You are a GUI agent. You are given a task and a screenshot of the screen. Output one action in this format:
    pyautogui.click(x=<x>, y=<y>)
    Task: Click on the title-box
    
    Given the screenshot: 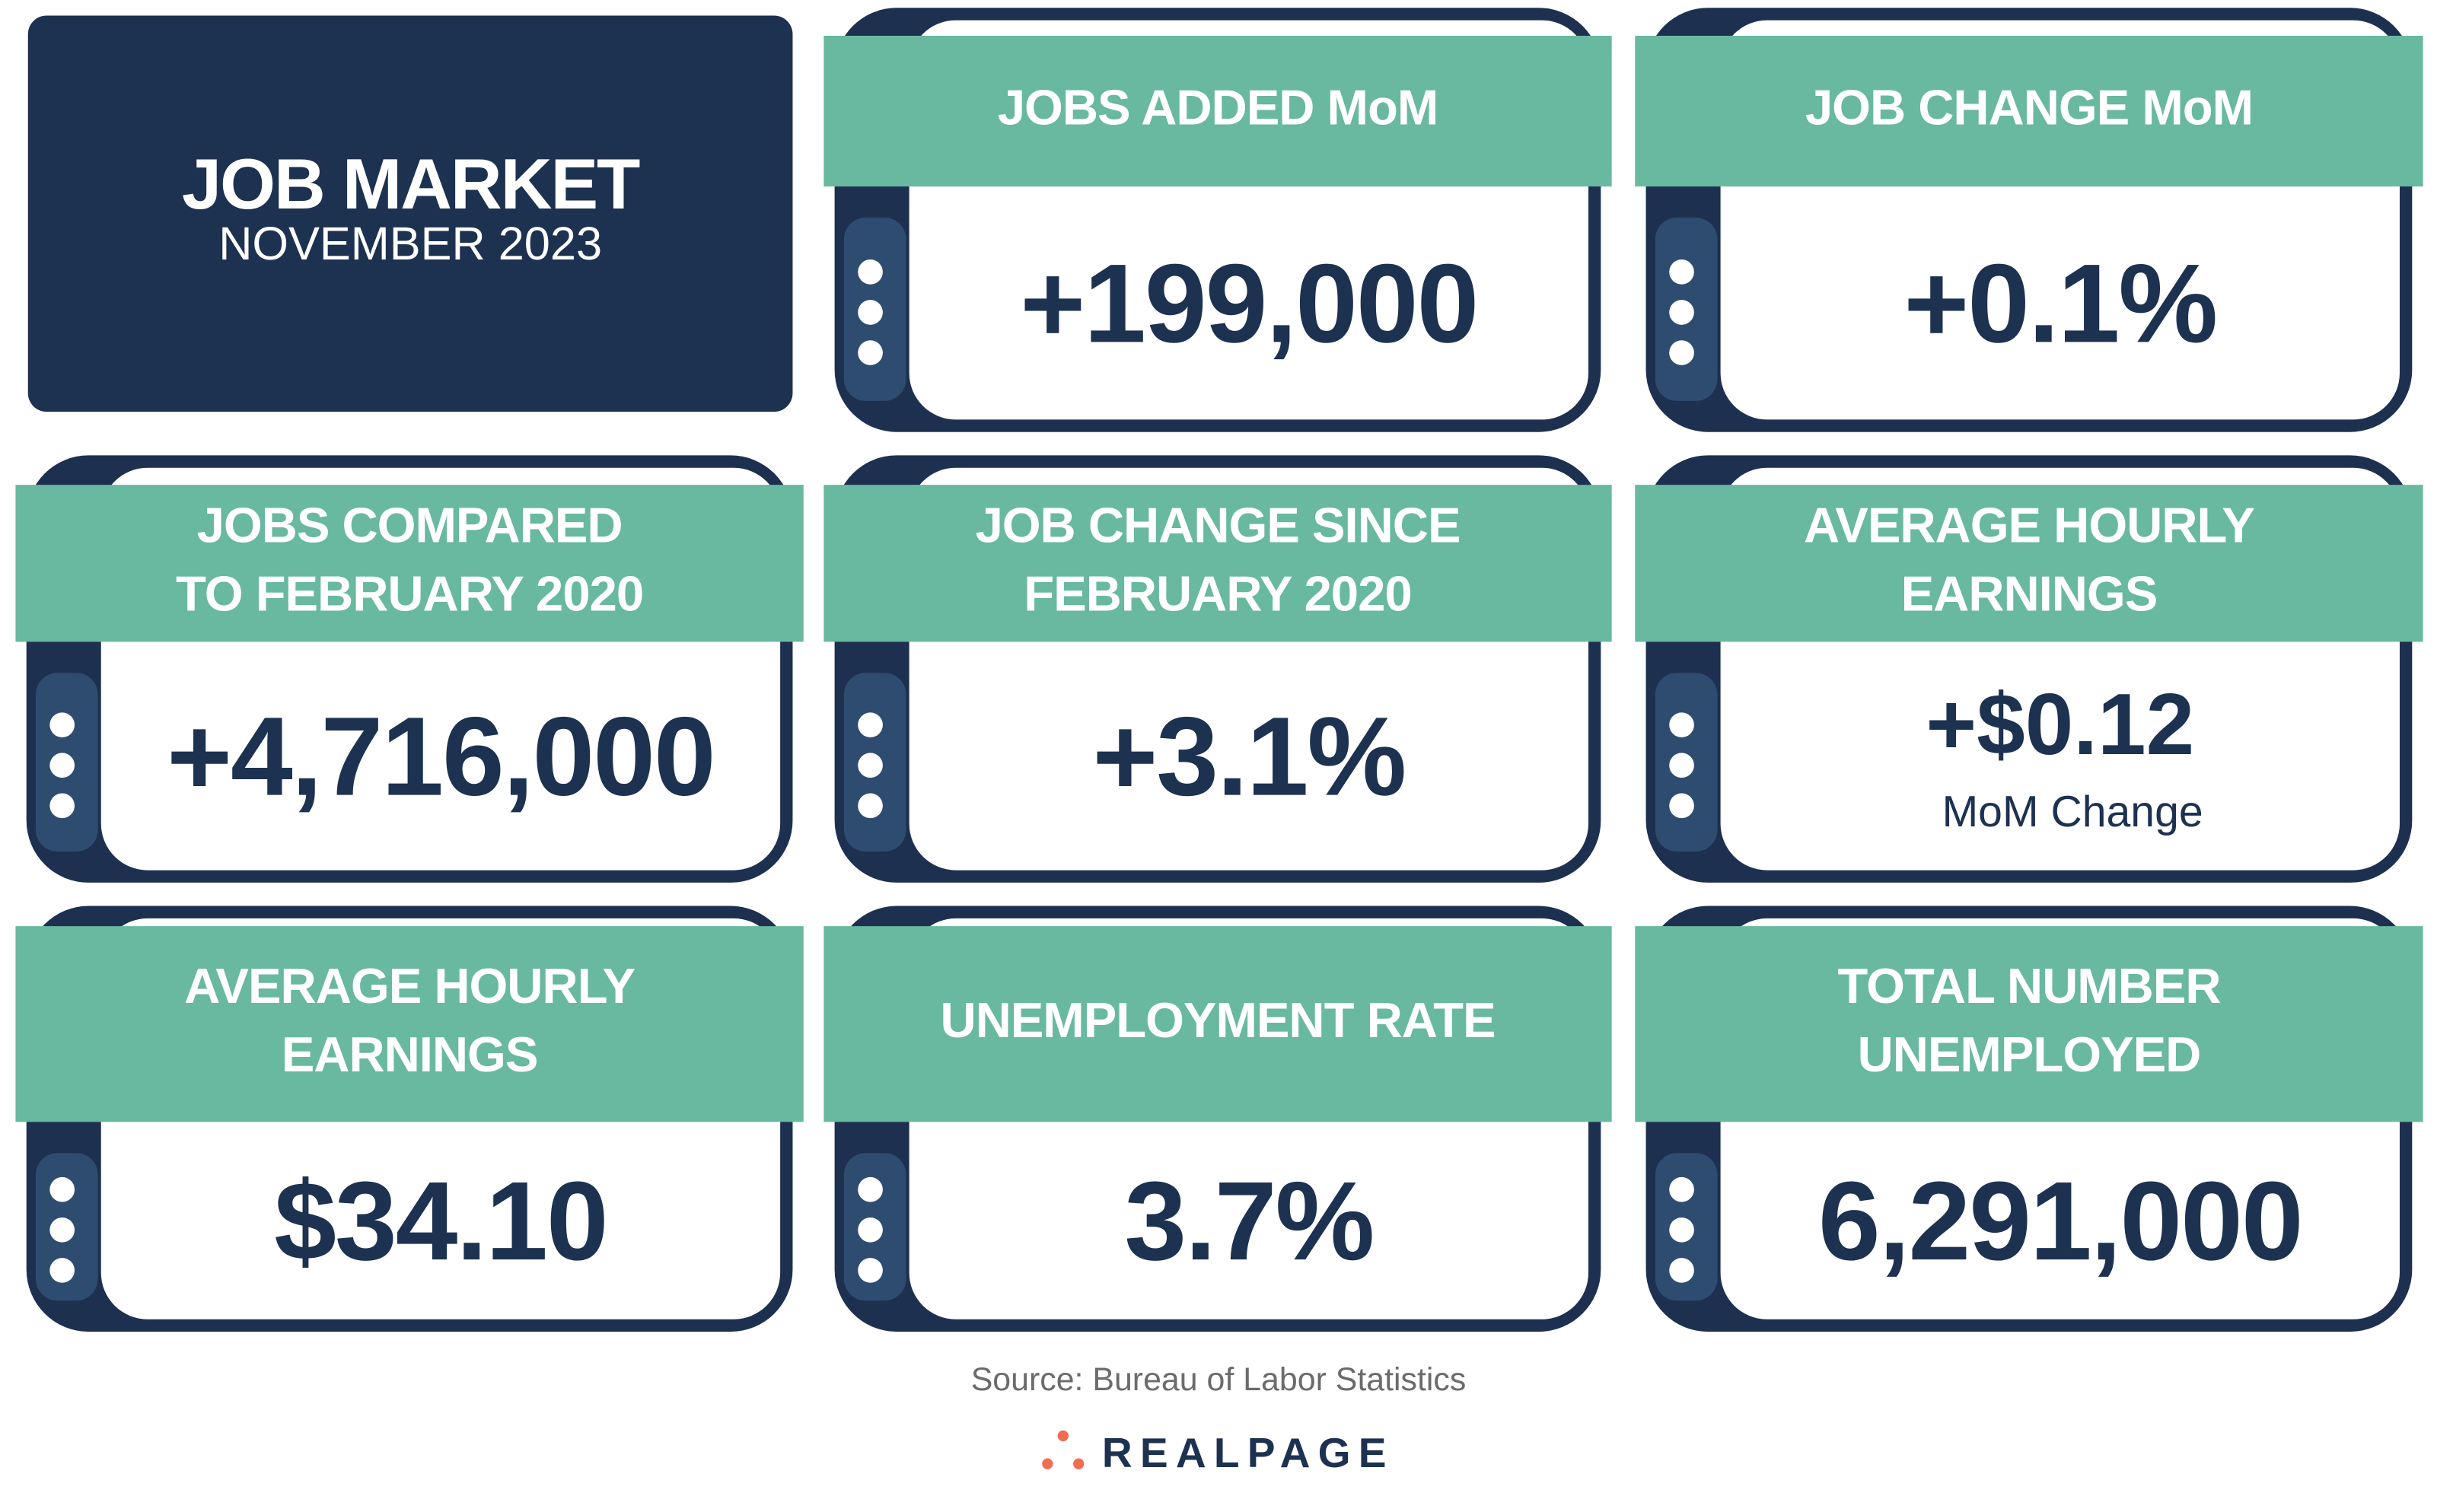 What is the action you would take?
    pyautogui.click(x=410, y=213)
    